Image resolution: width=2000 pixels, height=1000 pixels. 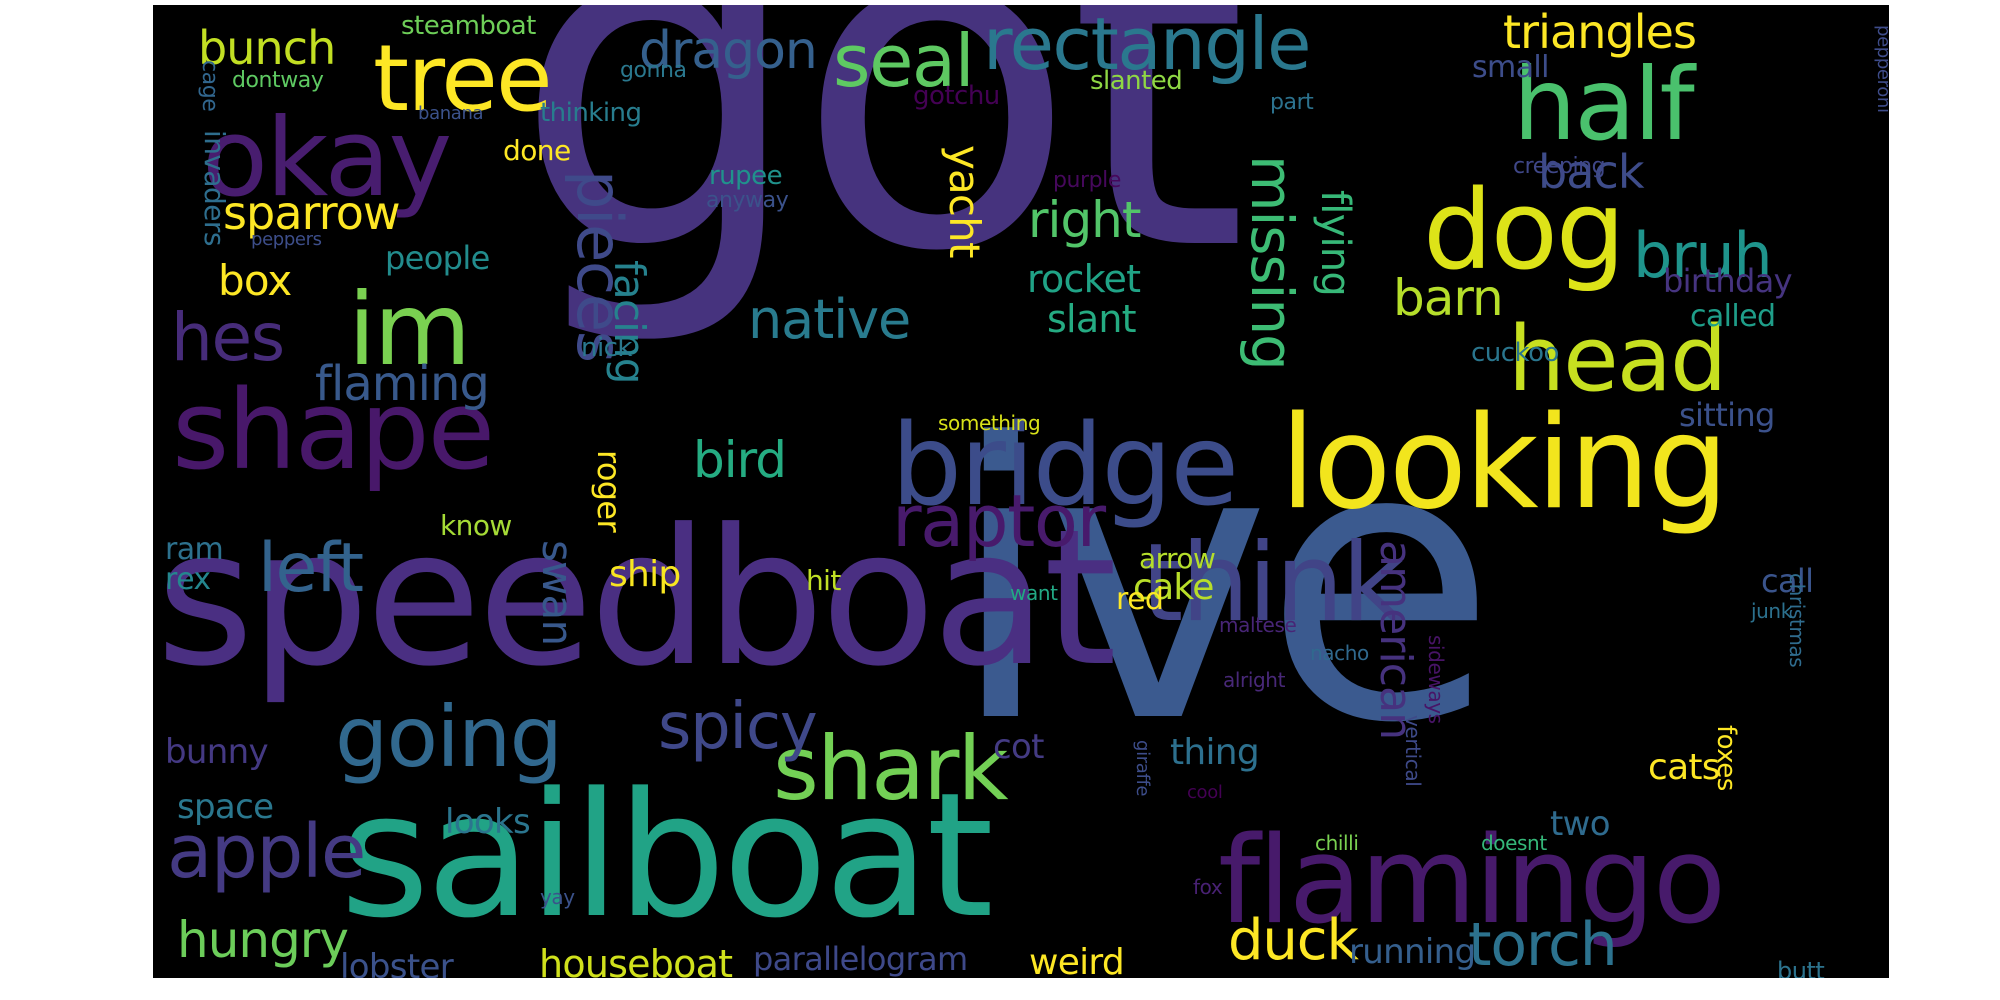 What do you see at coordinates (327, 158) in the screenshot?
I see `word-okay: okay` at bounding box center [327, 158].